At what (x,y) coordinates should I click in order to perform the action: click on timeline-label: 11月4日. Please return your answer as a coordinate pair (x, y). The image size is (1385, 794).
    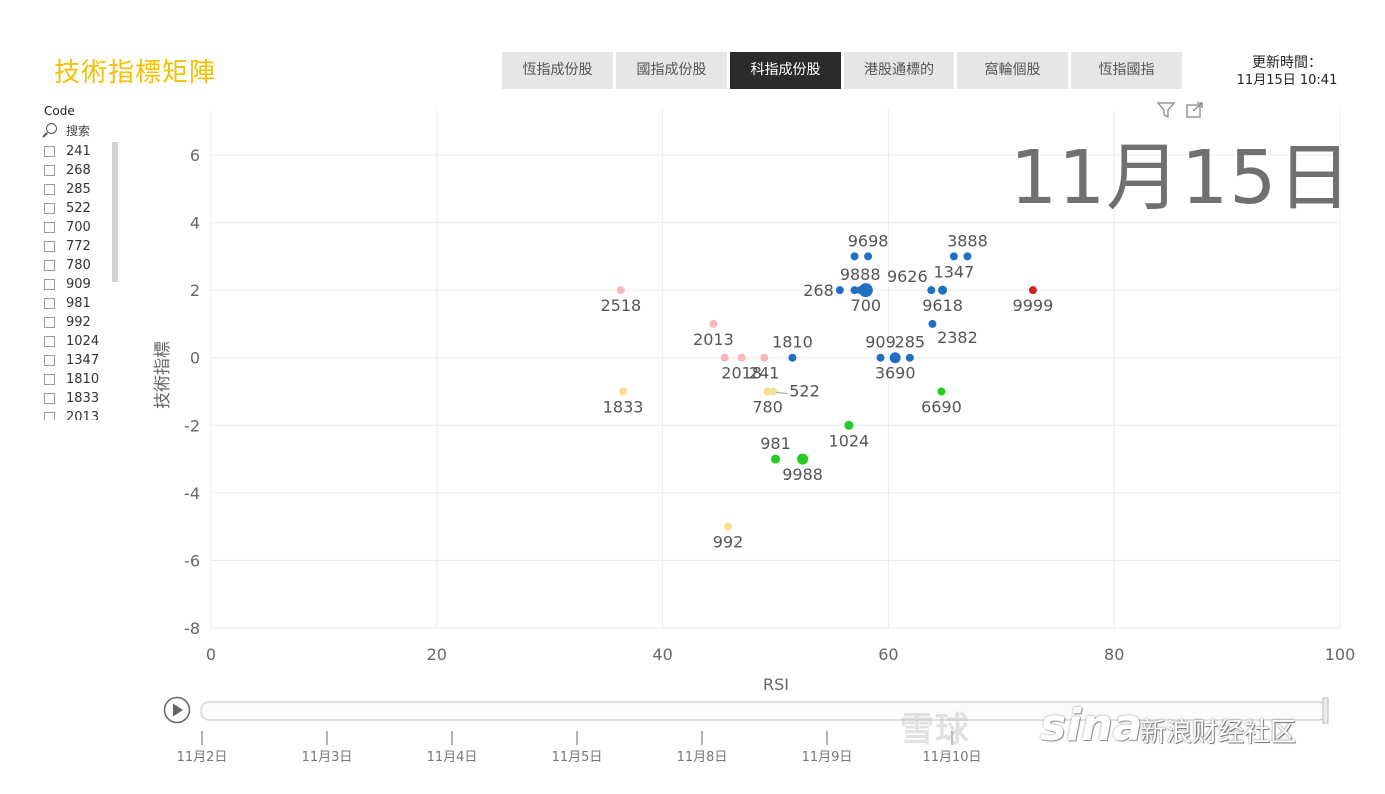
    Looking at the image, I should click on (452, 757).